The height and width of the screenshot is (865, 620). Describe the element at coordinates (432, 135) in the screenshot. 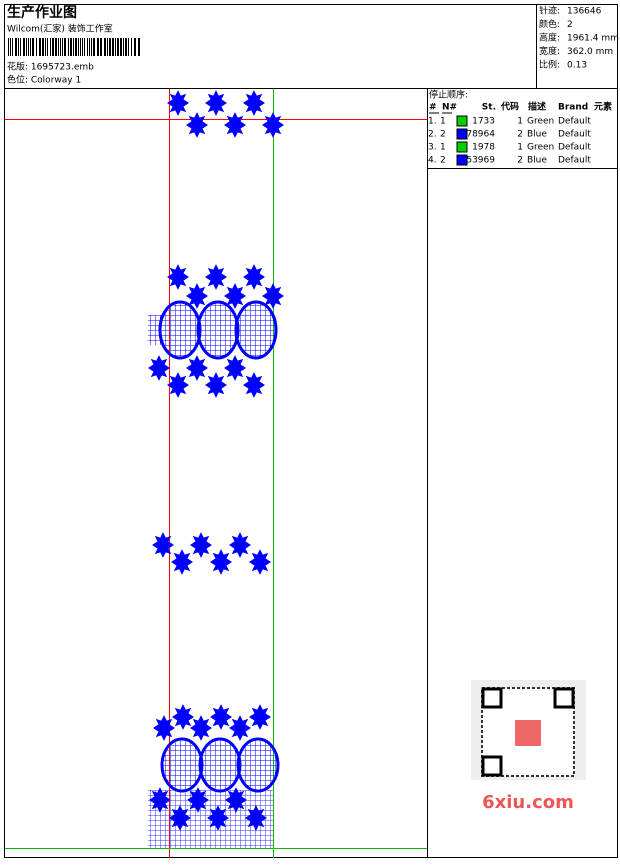

I see `row-index: 2.` at that location.